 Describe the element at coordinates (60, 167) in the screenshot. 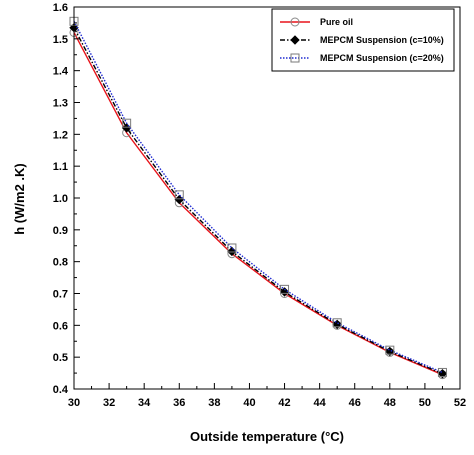

I see `y-tick-label: 1.1` at that location.